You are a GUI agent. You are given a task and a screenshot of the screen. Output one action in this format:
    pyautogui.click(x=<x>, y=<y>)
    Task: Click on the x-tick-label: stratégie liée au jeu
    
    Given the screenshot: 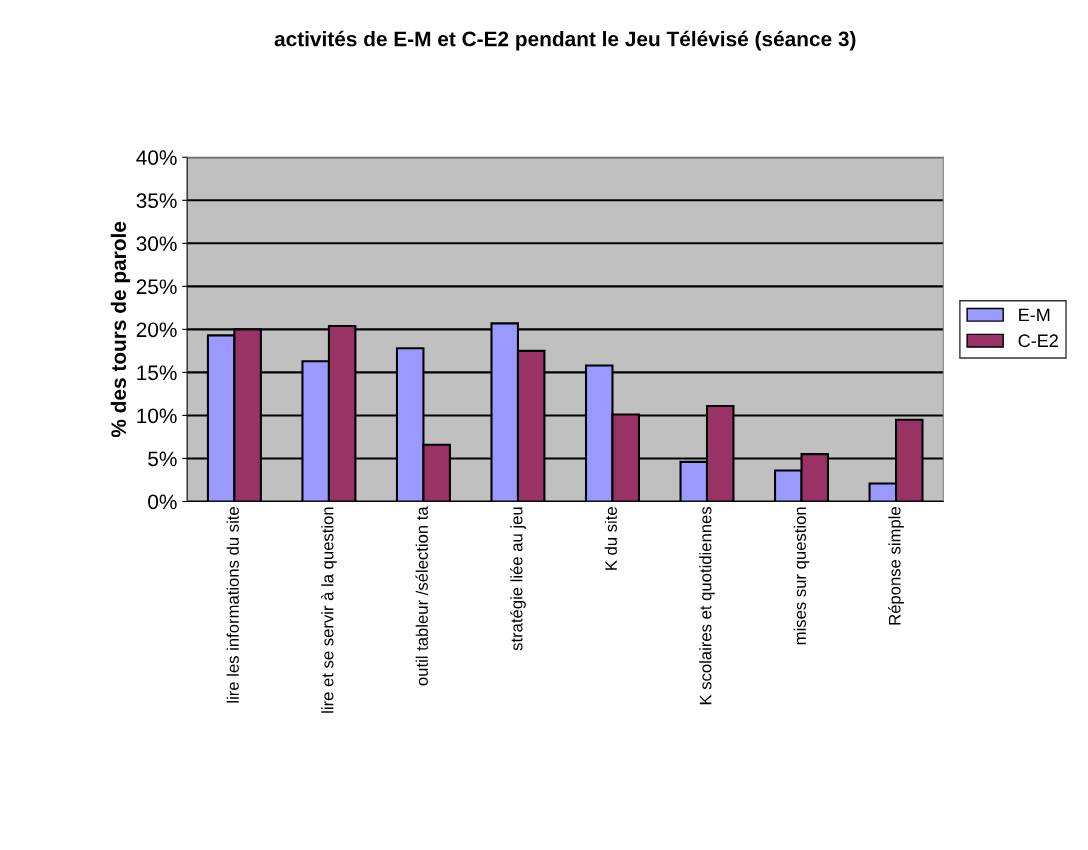 What is the action you would take?
    pyautogui.click(x=518, y=579)
    